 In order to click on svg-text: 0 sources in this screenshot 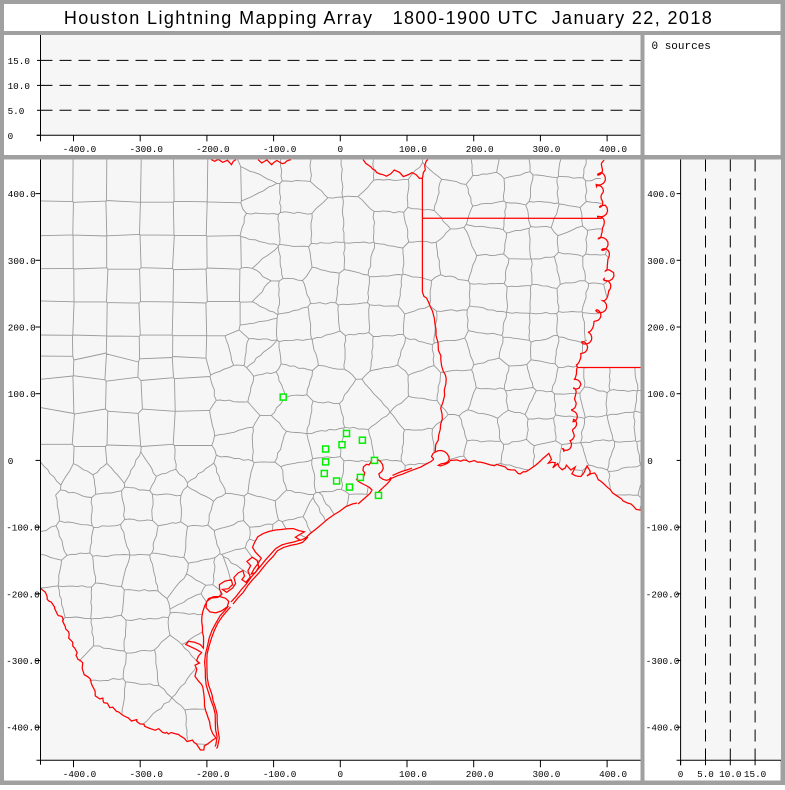, I will do `click(681, 47)`.